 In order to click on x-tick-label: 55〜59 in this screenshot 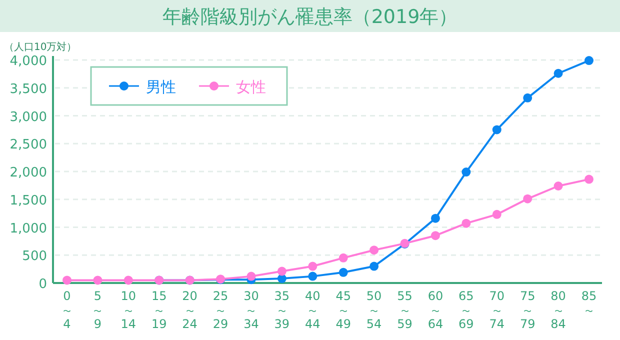, I will do `click(404, 310)`.